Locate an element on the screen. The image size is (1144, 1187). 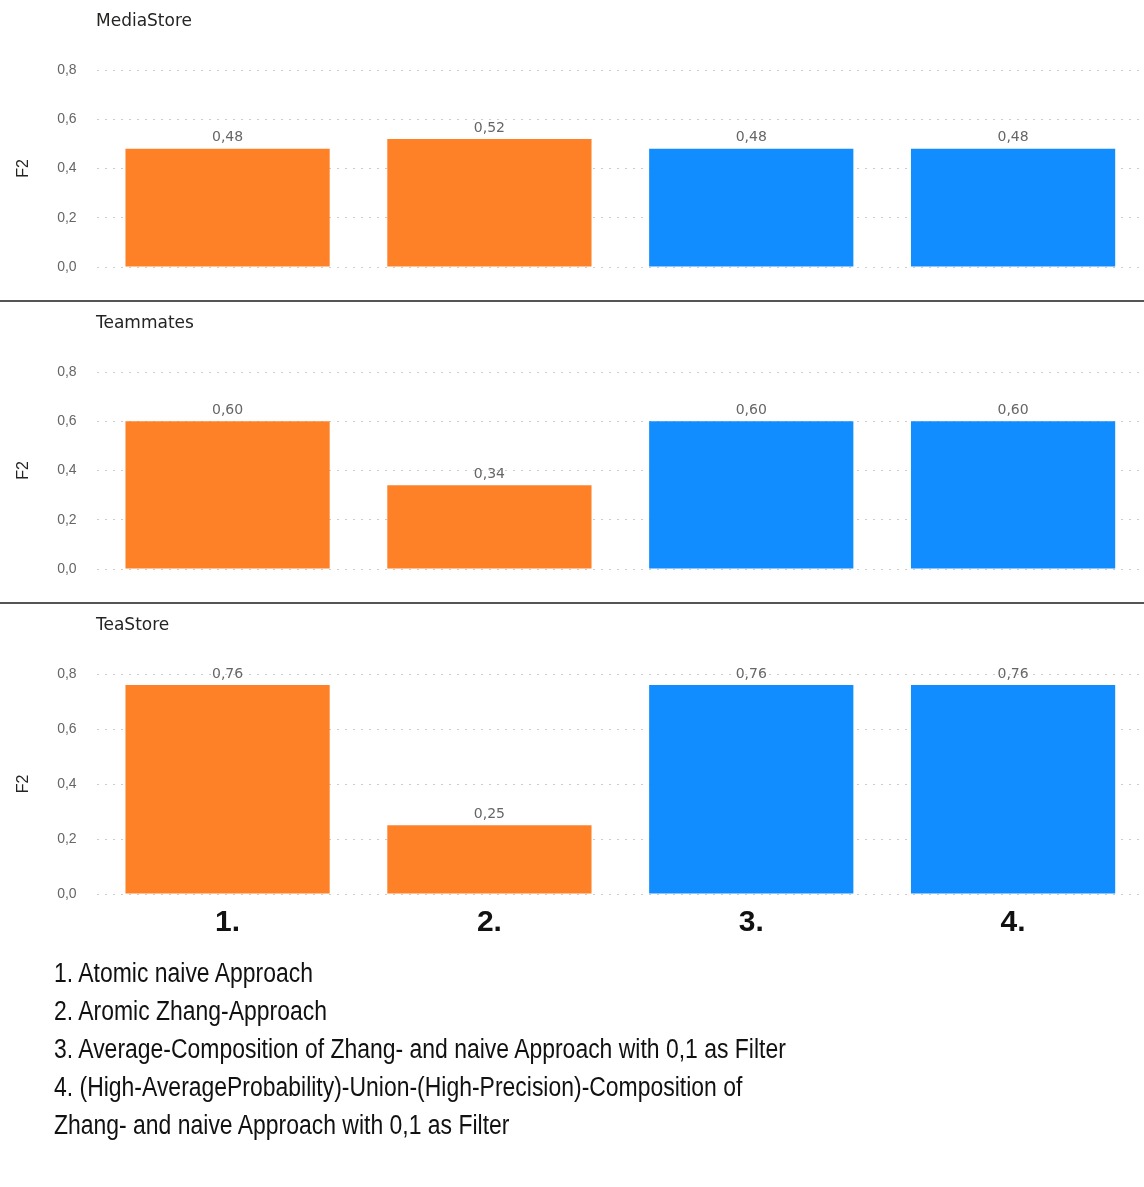
data-label: 0,34 is located at coordinates (489, 472).